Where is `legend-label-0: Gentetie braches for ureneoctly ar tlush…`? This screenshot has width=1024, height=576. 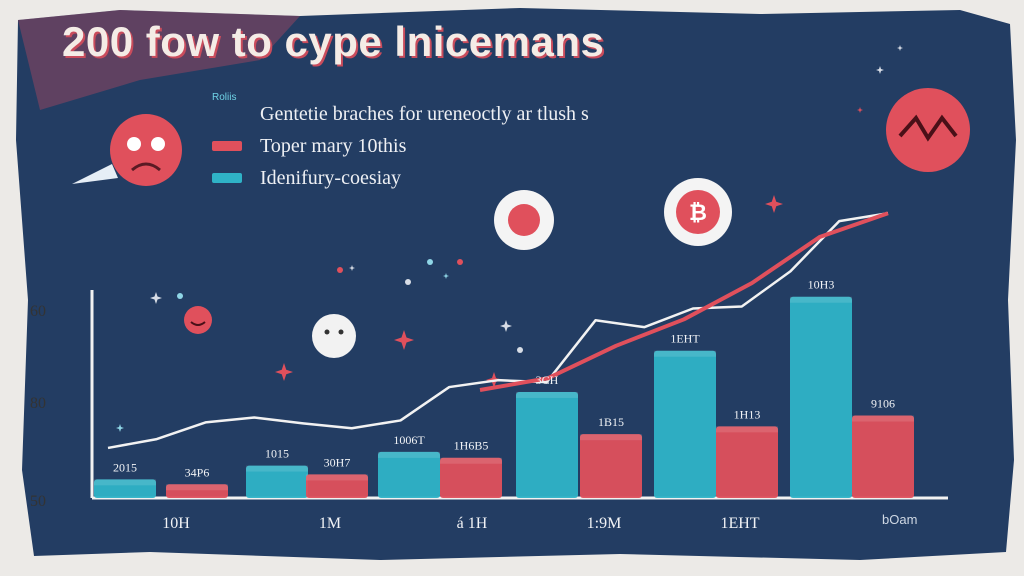 legend-label-0: Gentetie braches for ureneoctly ar tlush… is located at coordinates (424, 113).